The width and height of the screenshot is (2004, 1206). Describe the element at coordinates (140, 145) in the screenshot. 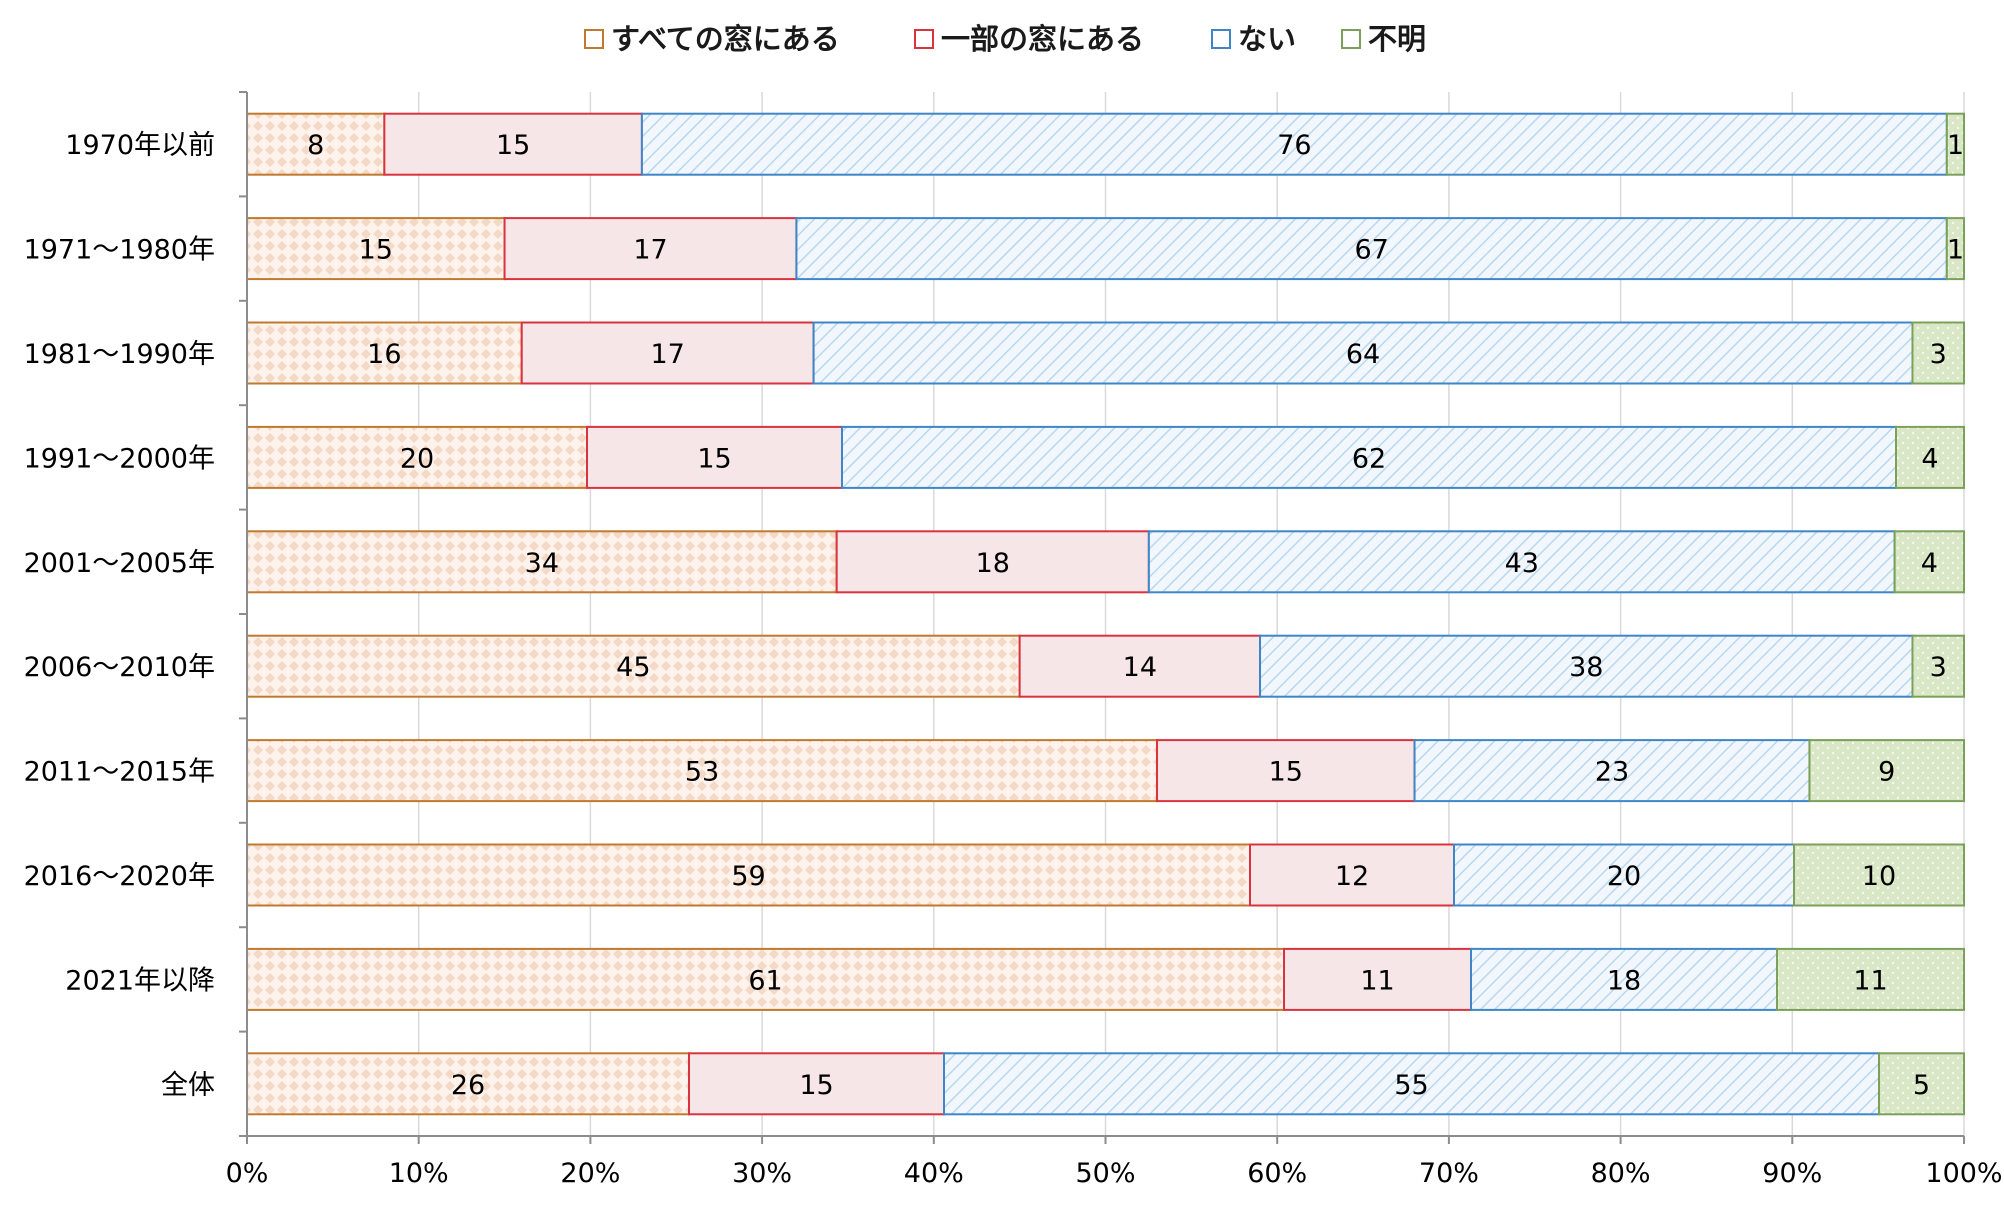

I see `category-label-0: 1970年以前` at that location.